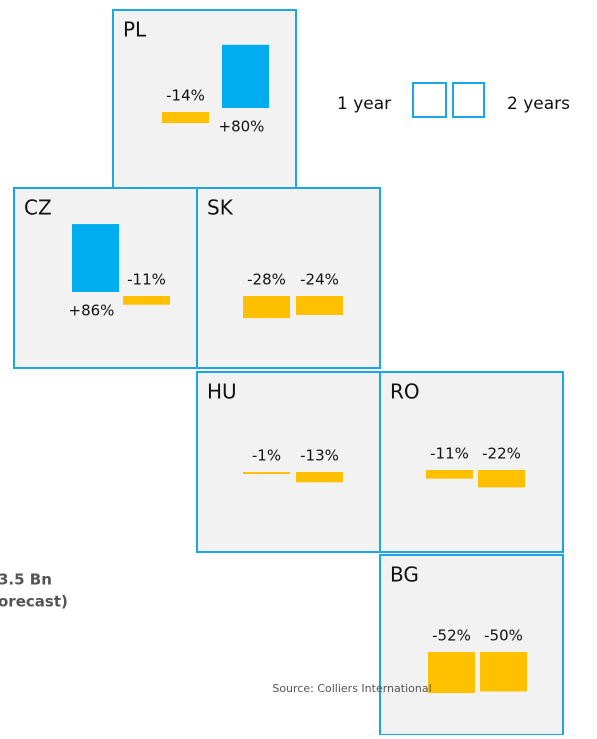 The height and width of the screenshot is (739, 597). What do you see at coordinates (92, 311) in the screenshot?
I see `value-label: +86%` at bounding box center [92, 311].